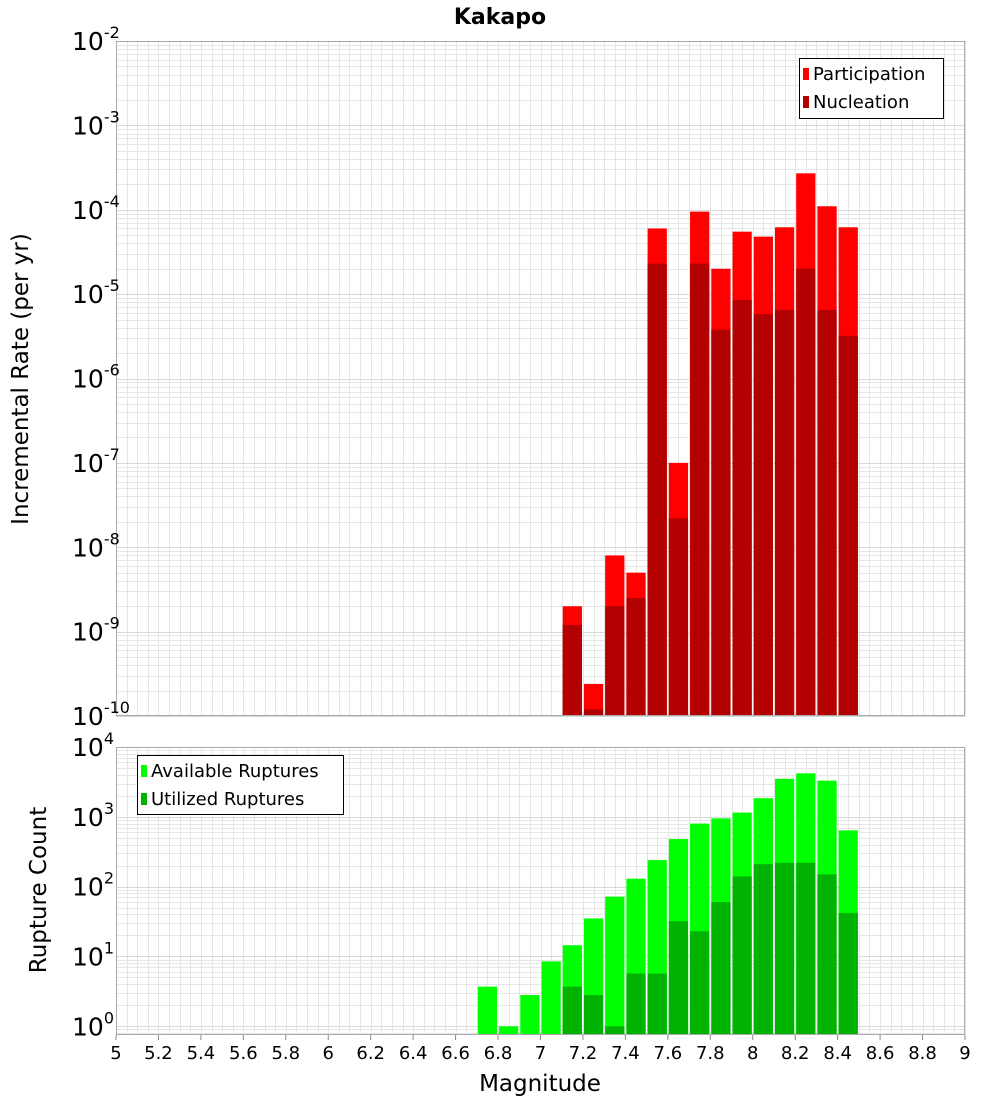 The image size is (1000, 1104). What do you see at coordinates (752, 1053) in the screenshot?
I see `x-tick-label: 8` at bounding box center [752, 1053].